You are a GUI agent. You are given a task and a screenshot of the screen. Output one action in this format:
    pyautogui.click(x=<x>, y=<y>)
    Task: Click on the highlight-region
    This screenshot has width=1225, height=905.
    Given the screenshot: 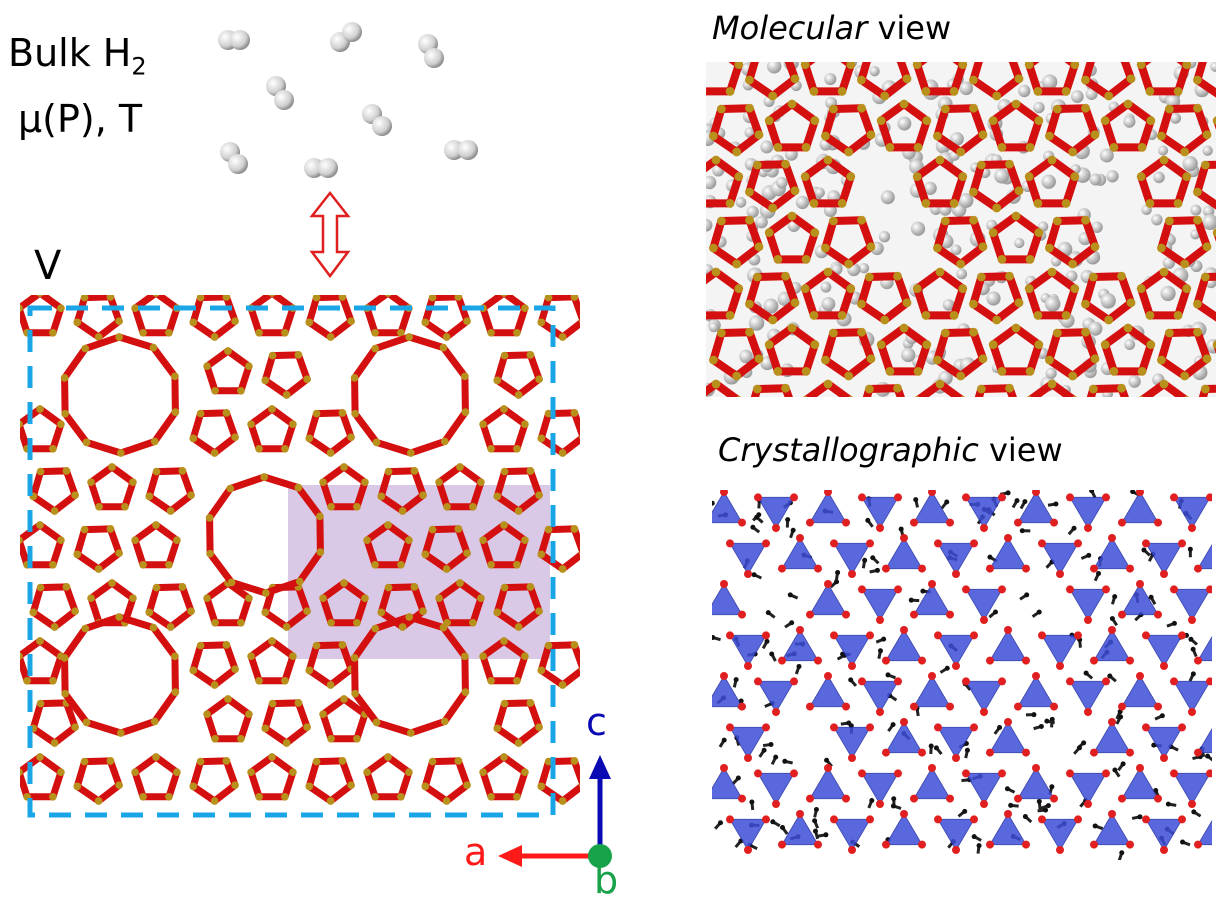 What is the action you would take?
    pyautogui.click(x=419, y=572)
    